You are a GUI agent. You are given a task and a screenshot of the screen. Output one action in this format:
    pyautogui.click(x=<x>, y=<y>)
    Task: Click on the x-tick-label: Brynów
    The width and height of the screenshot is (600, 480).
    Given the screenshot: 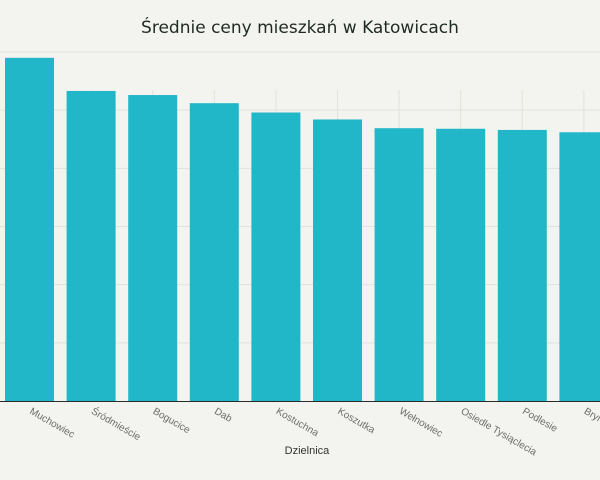 What is the action you would take?
    pyautogui.click(x=591, y=419)
    